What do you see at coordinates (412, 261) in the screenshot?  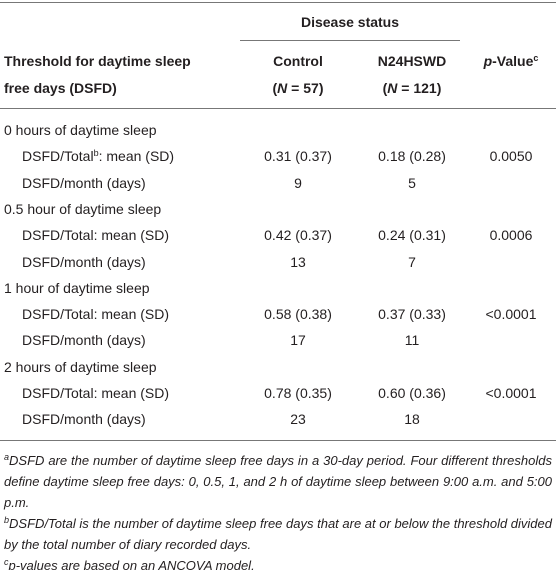 I see `cell-n24hswd: 7` at bounding box center [412, 261].